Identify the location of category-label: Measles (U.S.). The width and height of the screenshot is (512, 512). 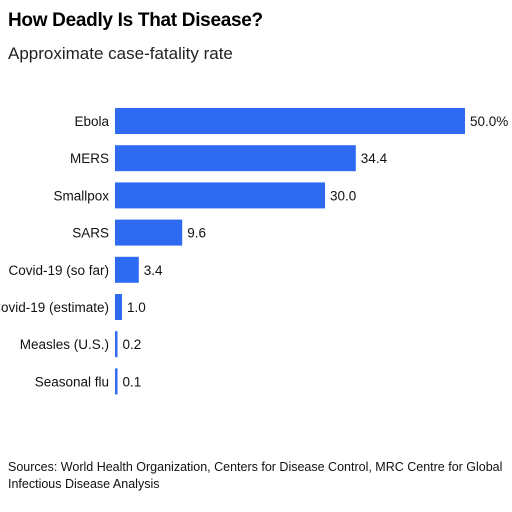
(64, 344).